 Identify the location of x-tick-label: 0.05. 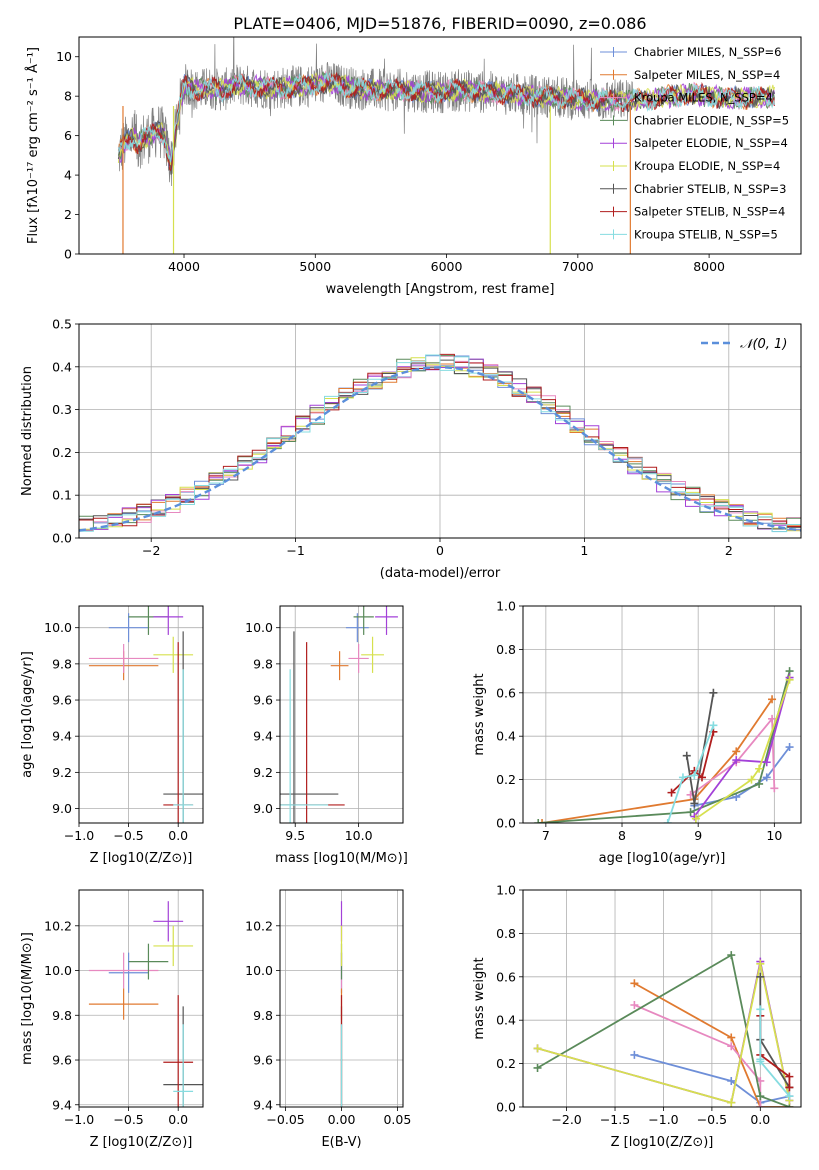
(397, 1119).